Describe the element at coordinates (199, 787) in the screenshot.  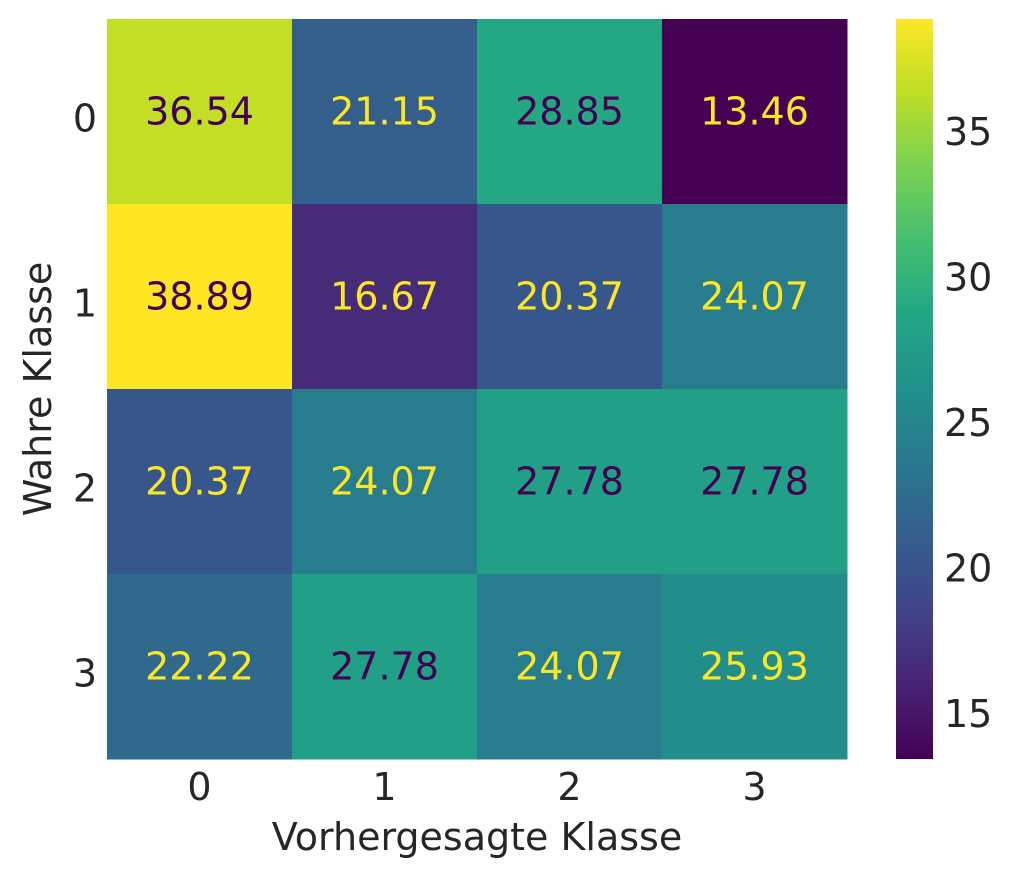
I see `x-tick-label-0: 0` at that location.